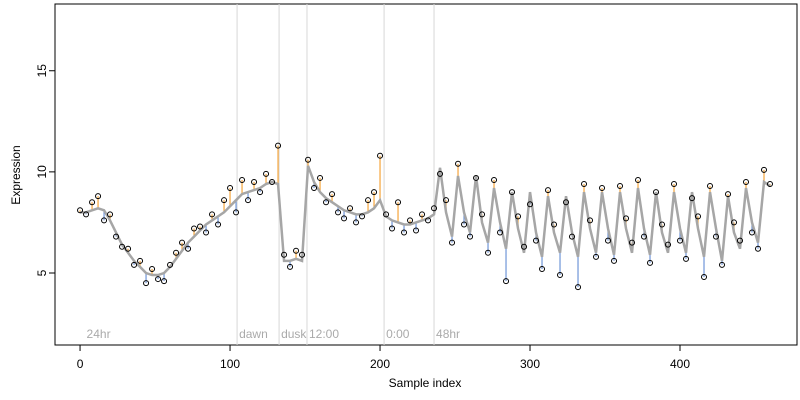  I want to click on annotation-label: dusk, so click(294, 334).